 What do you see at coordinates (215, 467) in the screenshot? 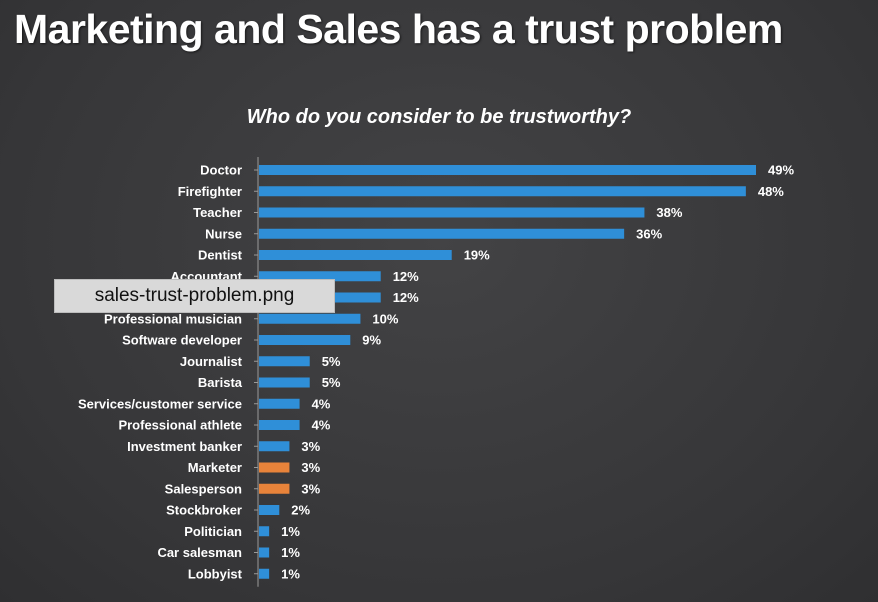
I see `category-label: Marketer` at bounding box center [215, 467].